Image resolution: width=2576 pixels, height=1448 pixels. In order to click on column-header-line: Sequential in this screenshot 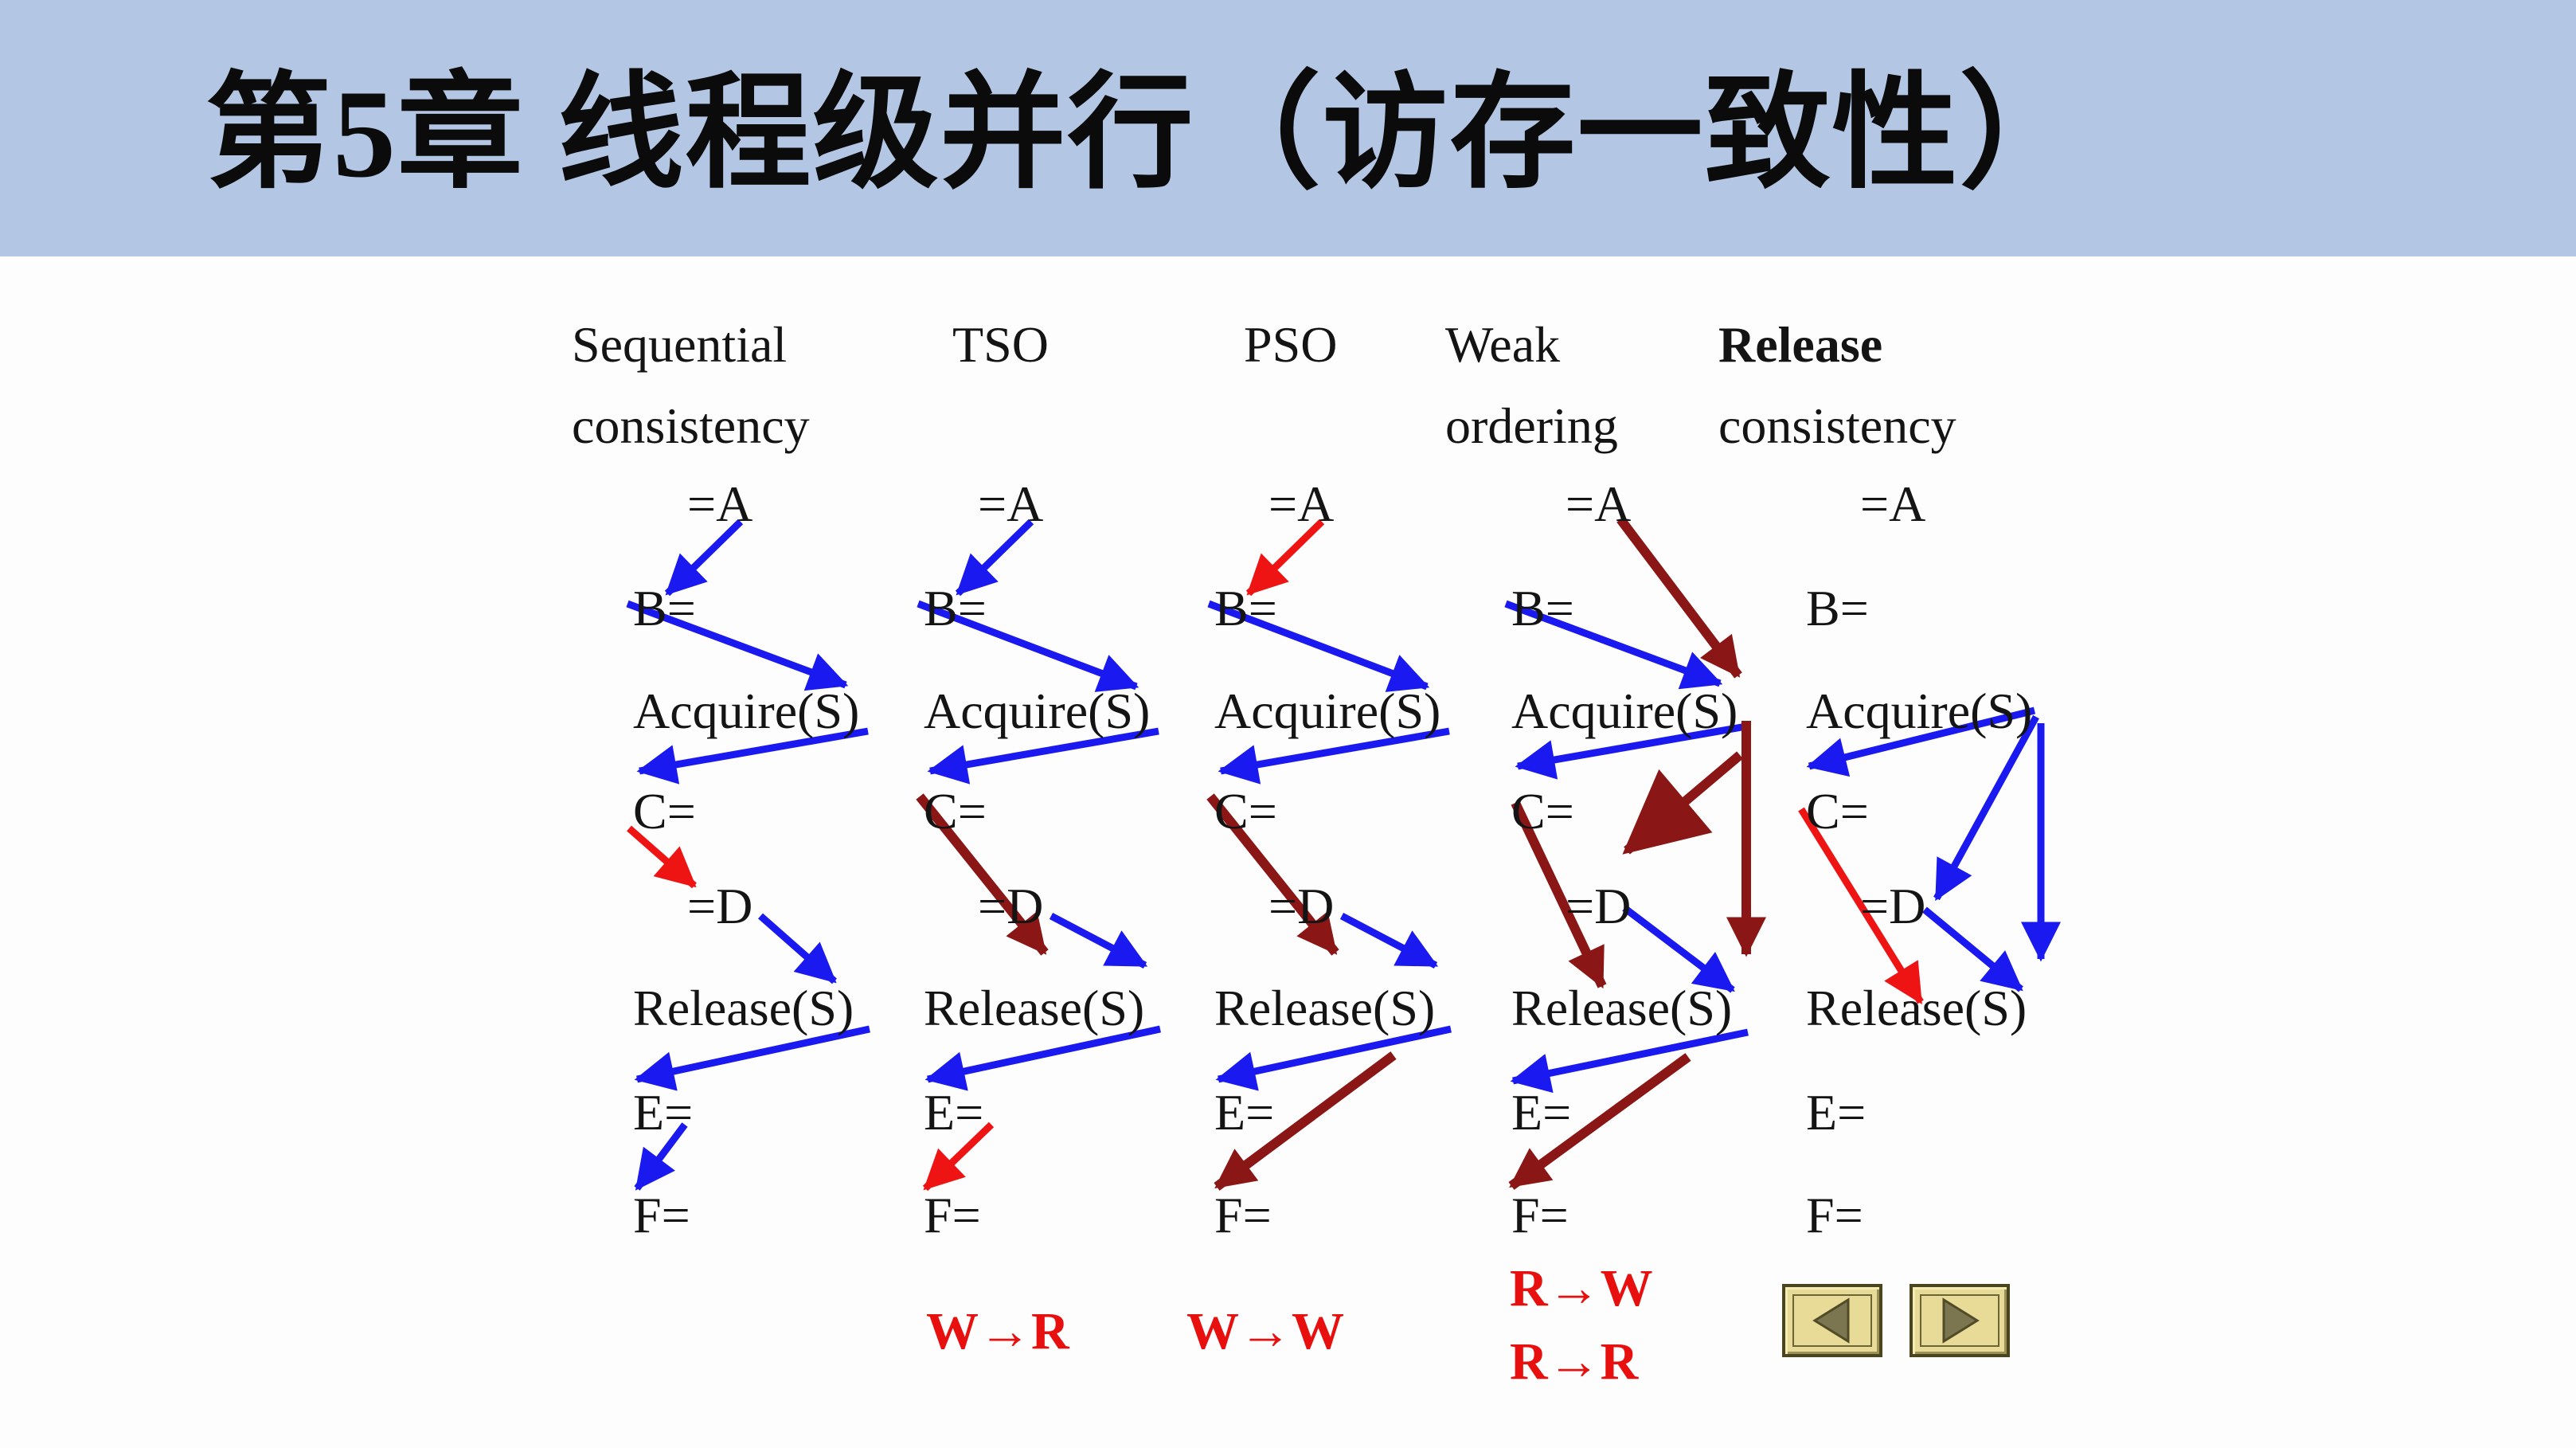, I will do `click(680, 345)`.